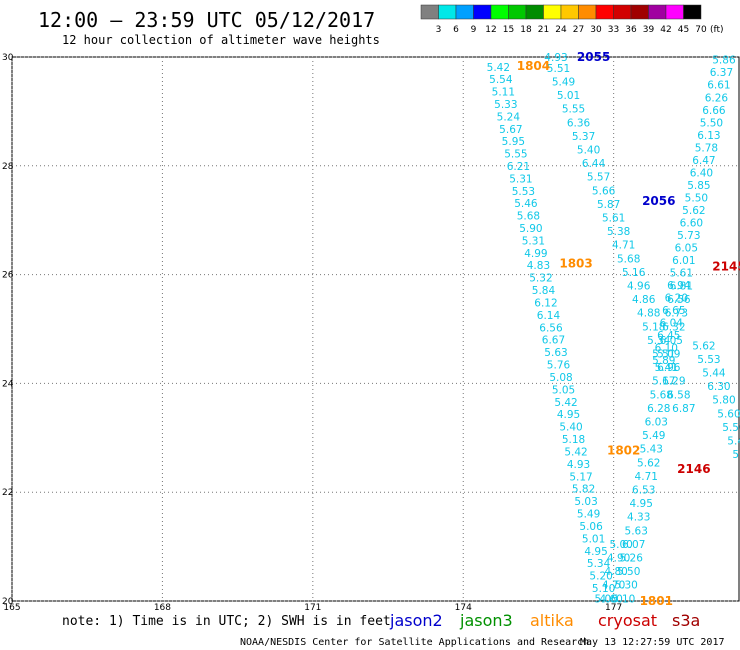  What do you see at coordinates (652, 642) in the screenshot?
I see `footer-timestamp: May 13 12:27:59 UTC 2017` at bounding box center [652, 642].